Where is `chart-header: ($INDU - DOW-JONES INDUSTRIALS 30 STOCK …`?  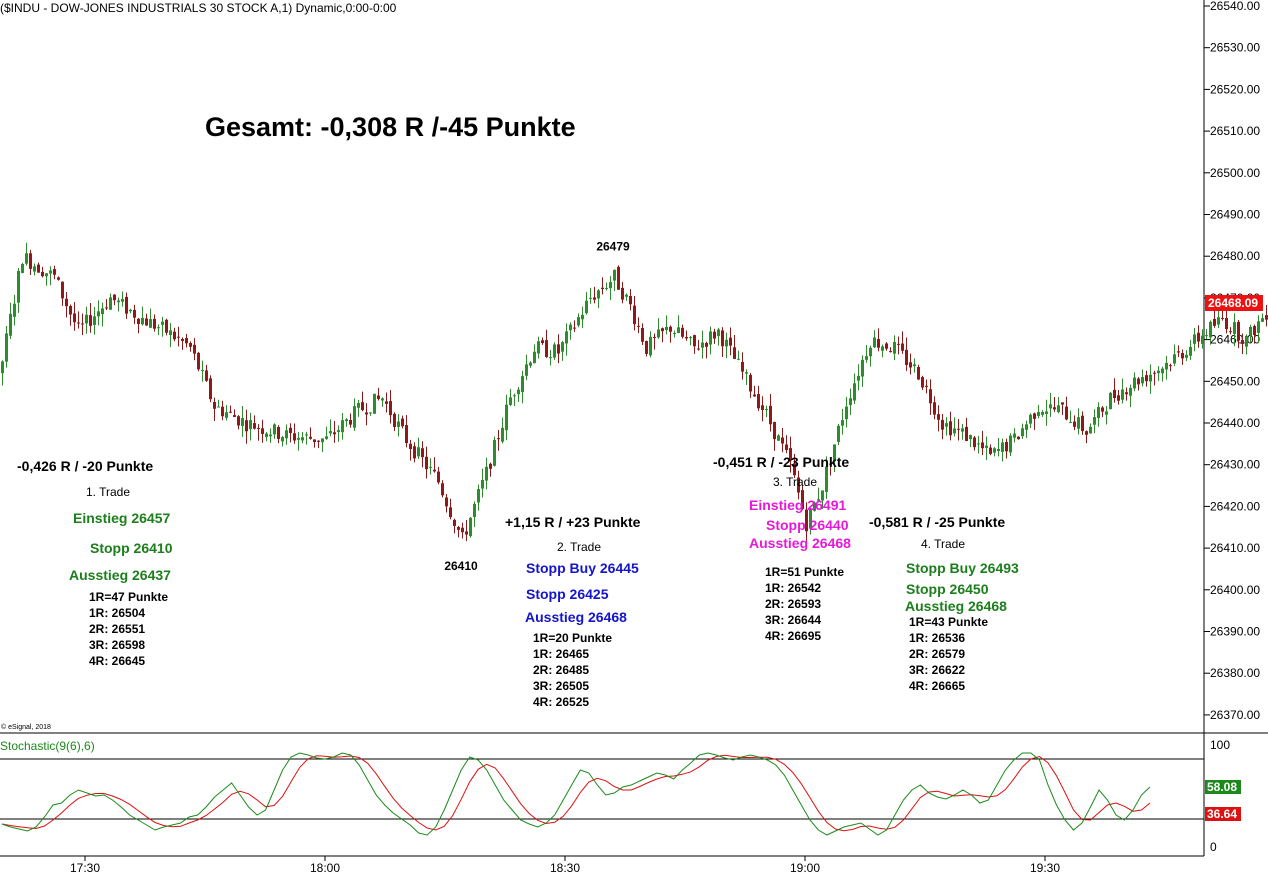
chart-header: ($INDU - DOW-JONES INDUSTRIALS 30 STOCK … is located at coordinates (198, 8).